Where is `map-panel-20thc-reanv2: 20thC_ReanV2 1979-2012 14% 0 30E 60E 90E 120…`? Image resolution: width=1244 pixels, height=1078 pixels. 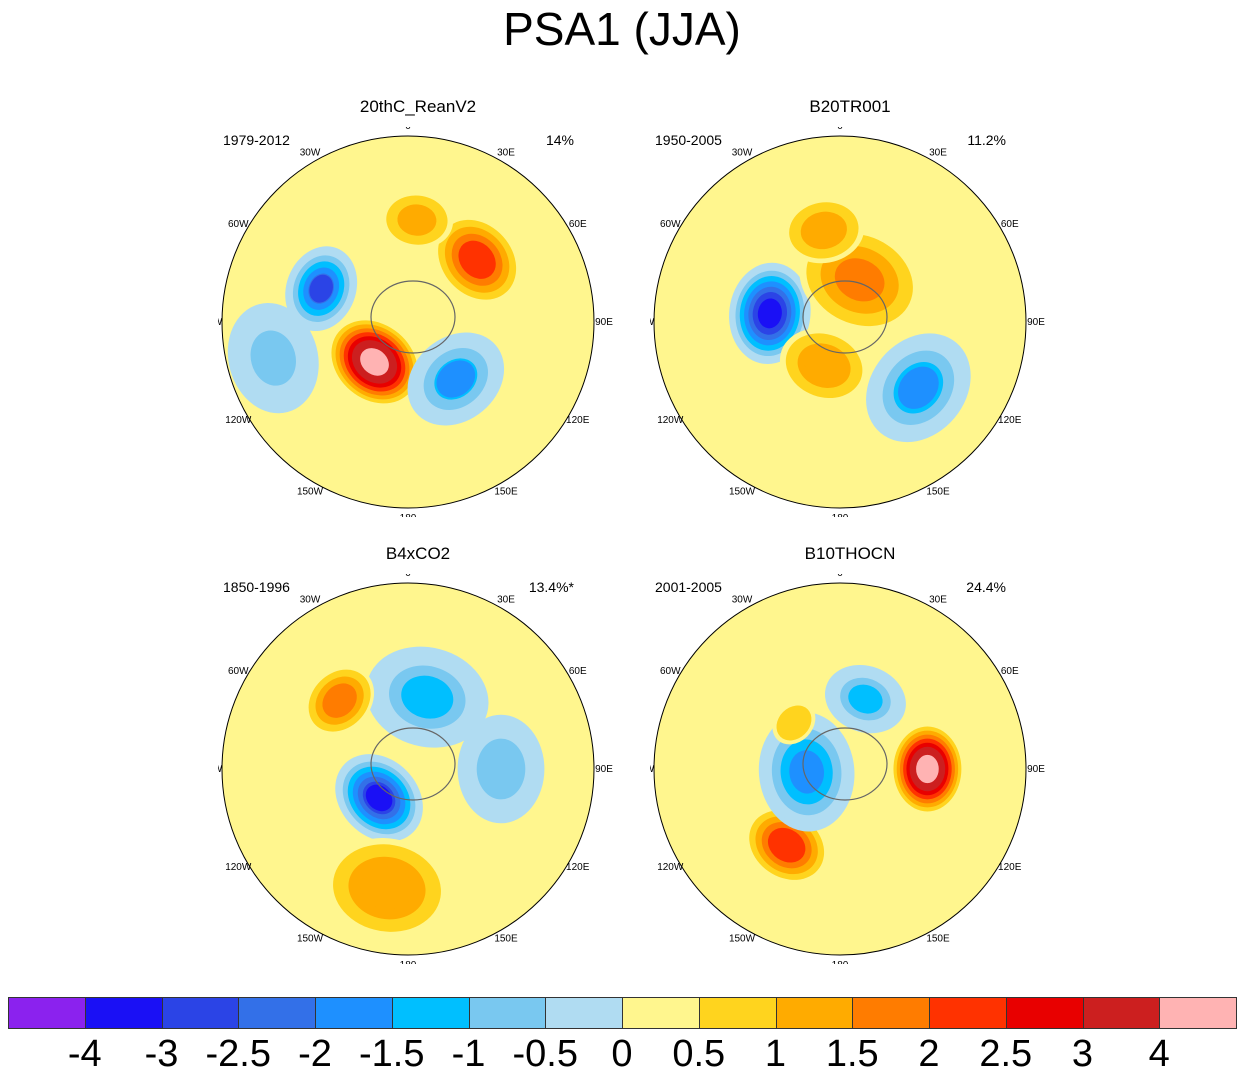 map-panel-20thc-reanv2: 20thC_ReanV2 1979-2012 14% 0 30E 60E 90E 120… is located at coordinates (418, 307).